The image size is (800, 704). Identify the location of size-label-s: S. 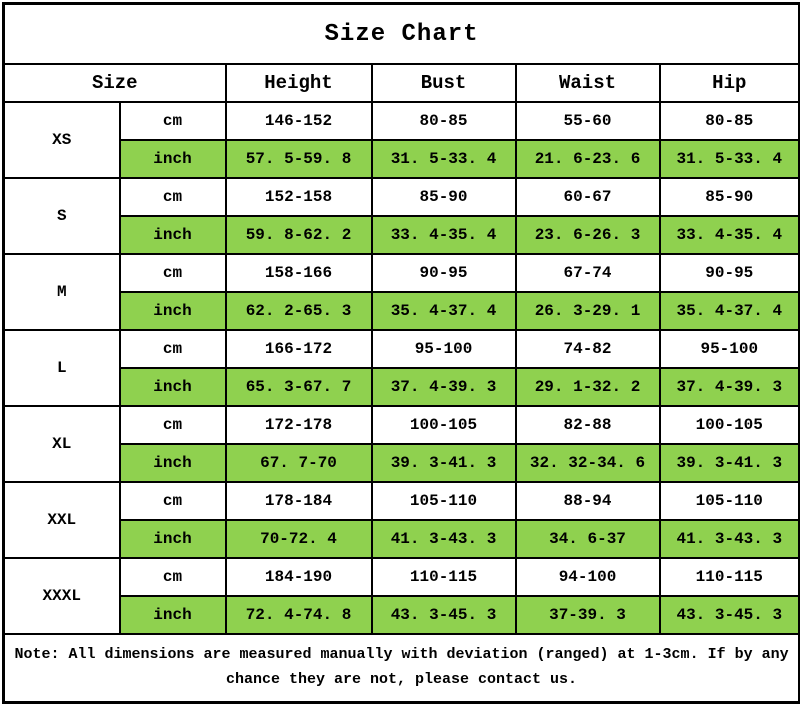
(61, 216).